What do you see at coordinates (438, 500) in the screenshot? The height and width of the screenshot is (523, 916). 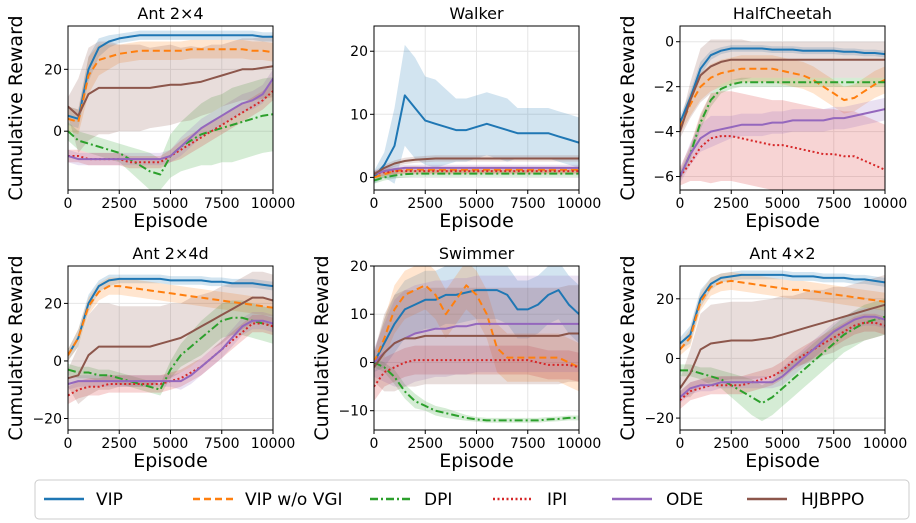 I see `legend-label-dpi: DPI` at bounding box center [438, 500].